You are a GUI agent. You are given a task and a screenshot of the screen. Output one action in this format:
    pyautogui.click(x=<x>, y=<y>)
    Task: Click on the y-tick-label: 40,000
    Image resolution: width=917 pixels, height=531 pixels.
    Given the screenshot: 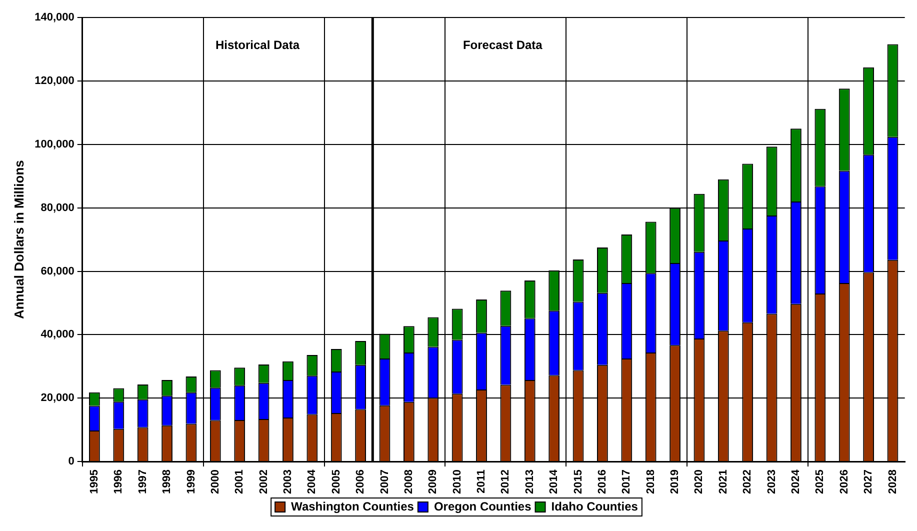 What is the action you would take?
    pyautogui.click(x=57, y=334)
    